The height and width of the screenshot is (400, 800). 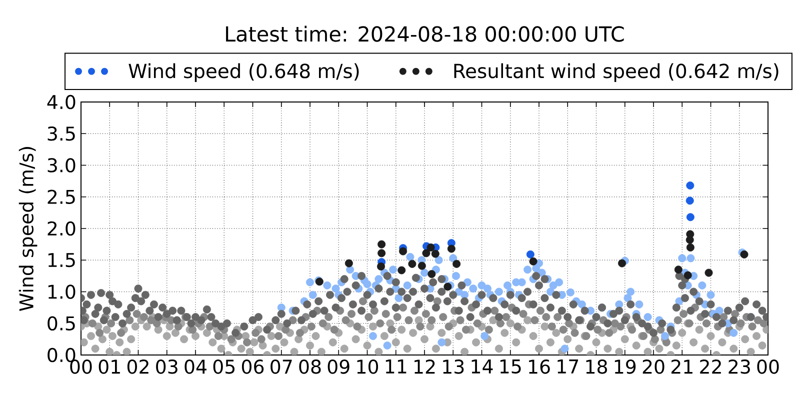 What do you see at coordinates (482, 367) in the screenshot?
I see `x-tick-label: 14` at bounding box center [482, 367].